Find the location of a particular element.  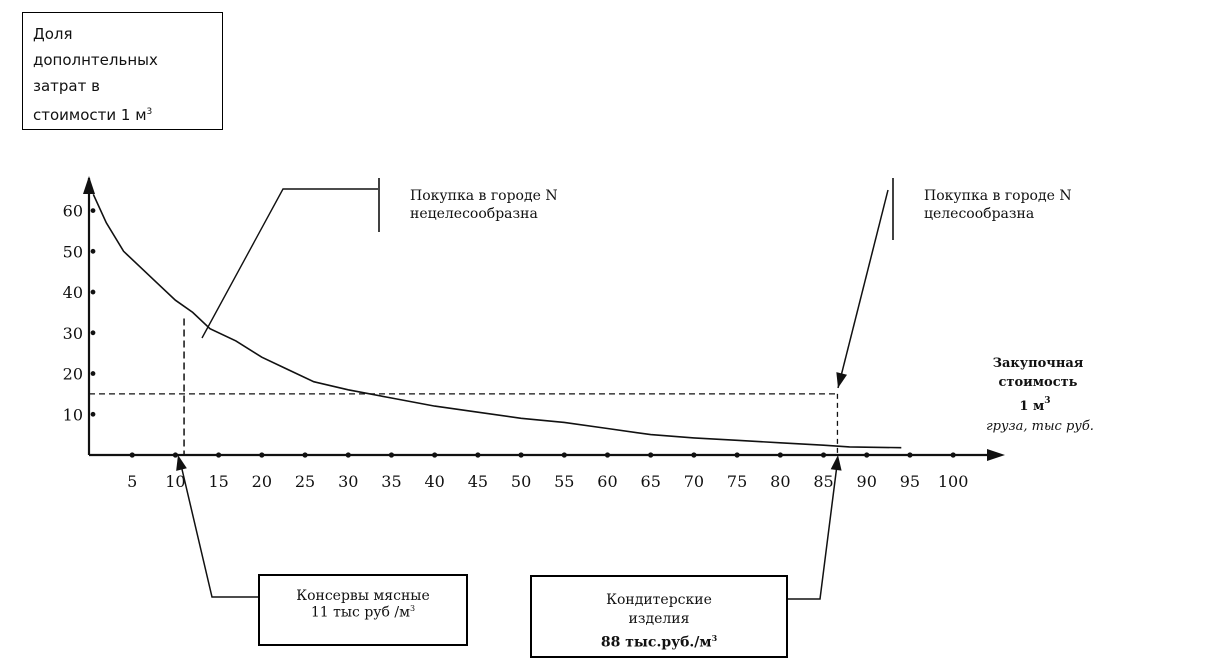

x-tick-label: 60 is located at coordinates (607, 481).